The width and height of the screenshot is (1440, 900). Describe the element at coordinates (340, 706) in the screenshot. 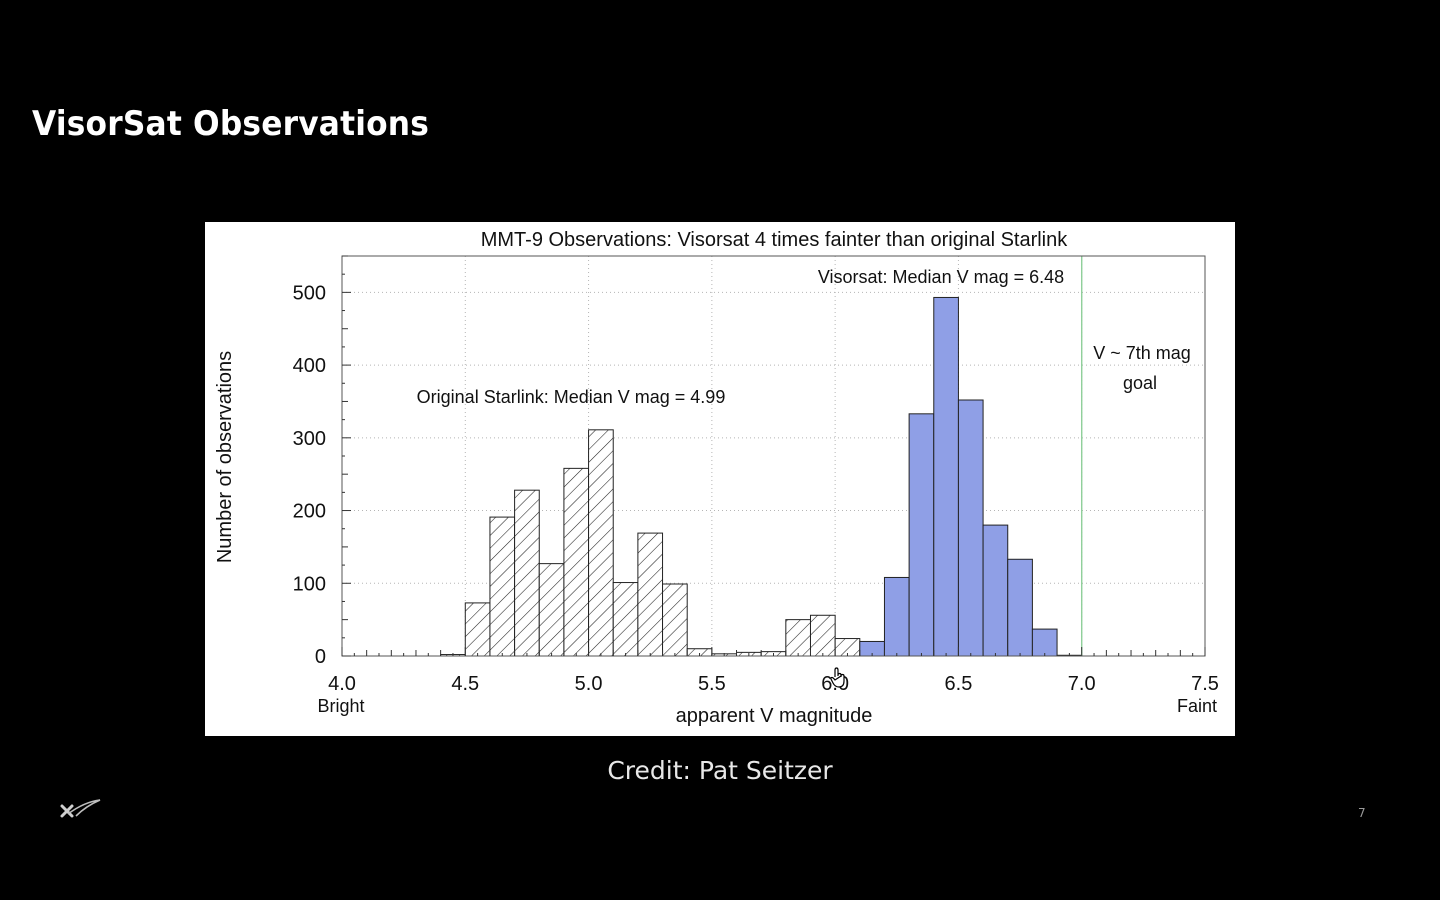

I see `x-end-label-bright: Bright` at that location.